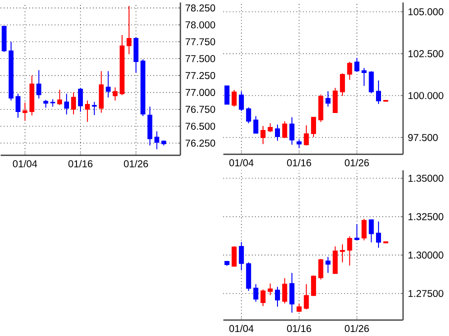 The height and width of the screenshot is (336, 449). I want to click on y-tick-label: 100.000, so click(426, 95).